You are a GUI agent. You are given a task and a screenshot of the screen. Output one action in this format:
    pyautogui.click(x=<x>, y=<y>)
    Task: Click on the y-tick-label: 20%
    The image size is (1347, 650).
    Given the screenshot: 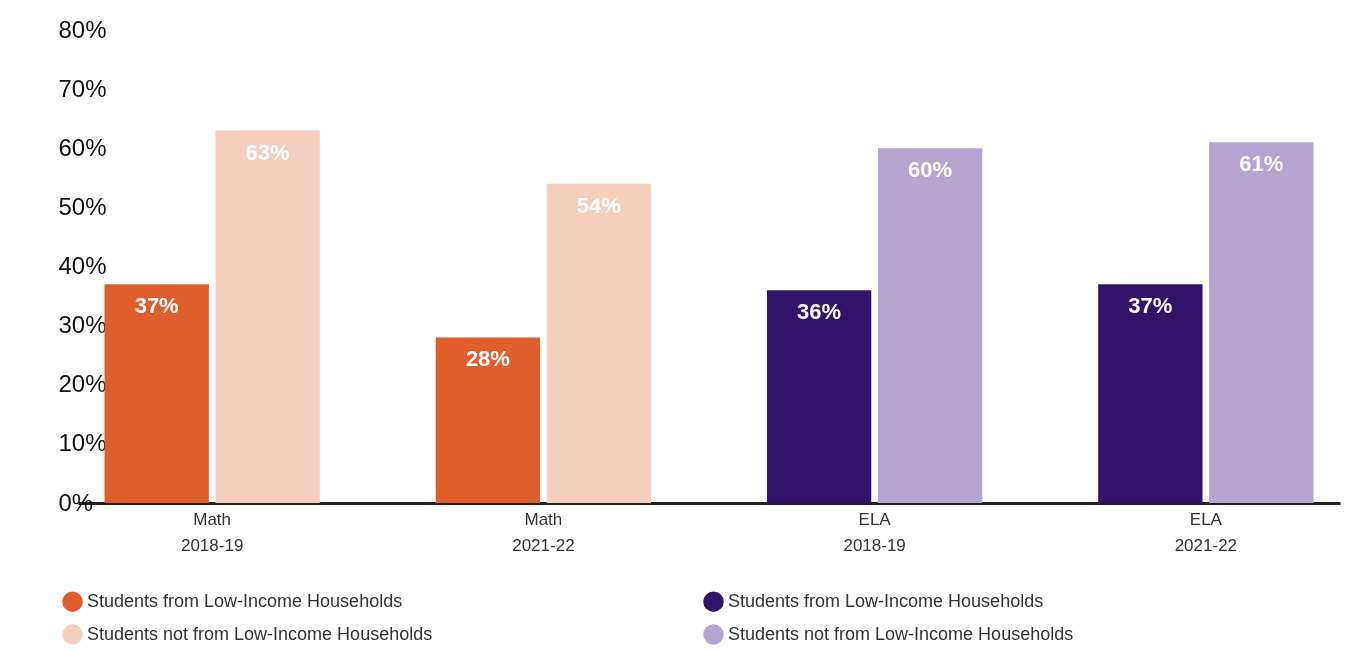 What is the action you would take?
    pyautogui.click(x=82, y=384)
    